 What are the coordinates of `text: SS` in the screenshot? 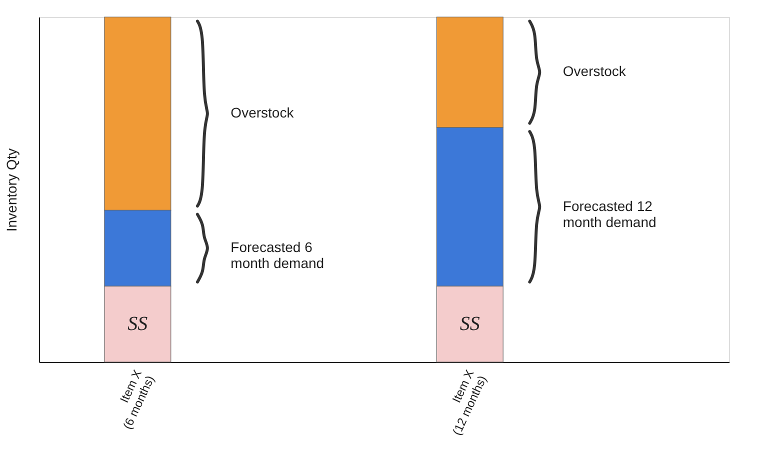 It's located at (470, 324).